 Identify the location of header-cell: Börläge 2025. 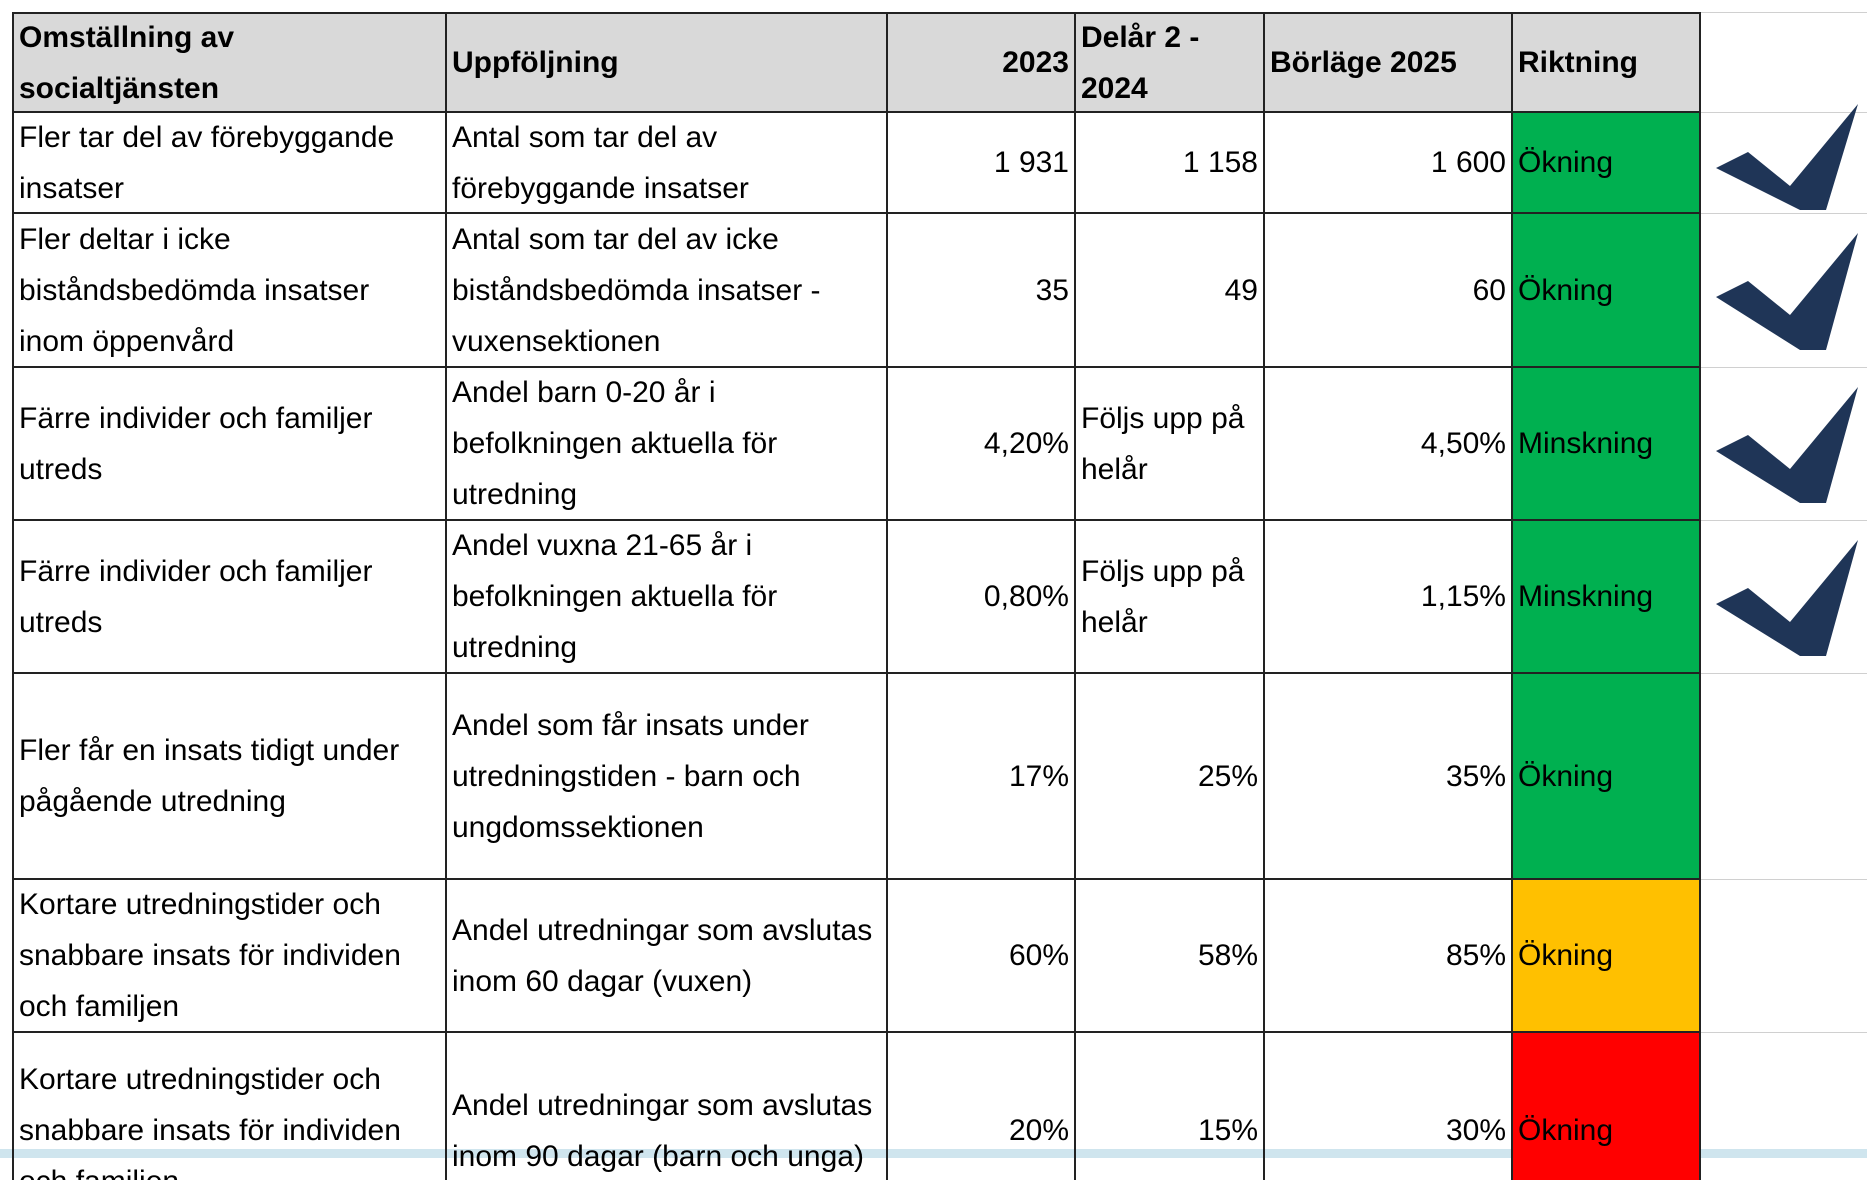
(1389, 62).